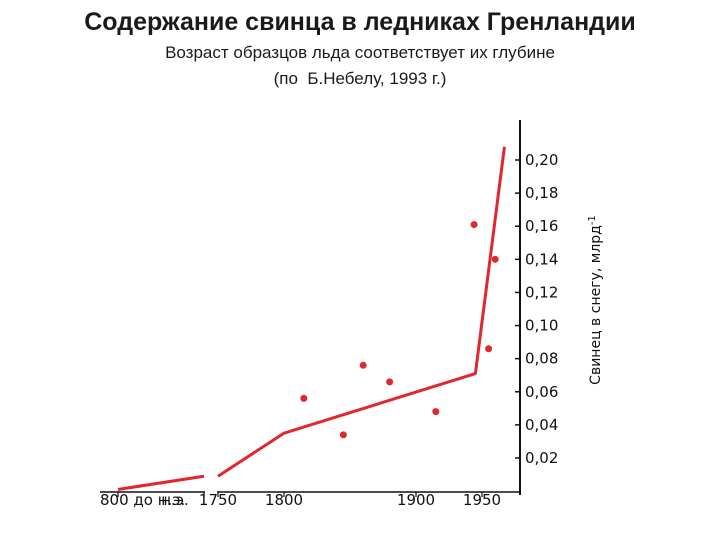 The height and width of the screenshot is (540, 720). I want to click on y-tick-label: 0,18, so click(541, 193).